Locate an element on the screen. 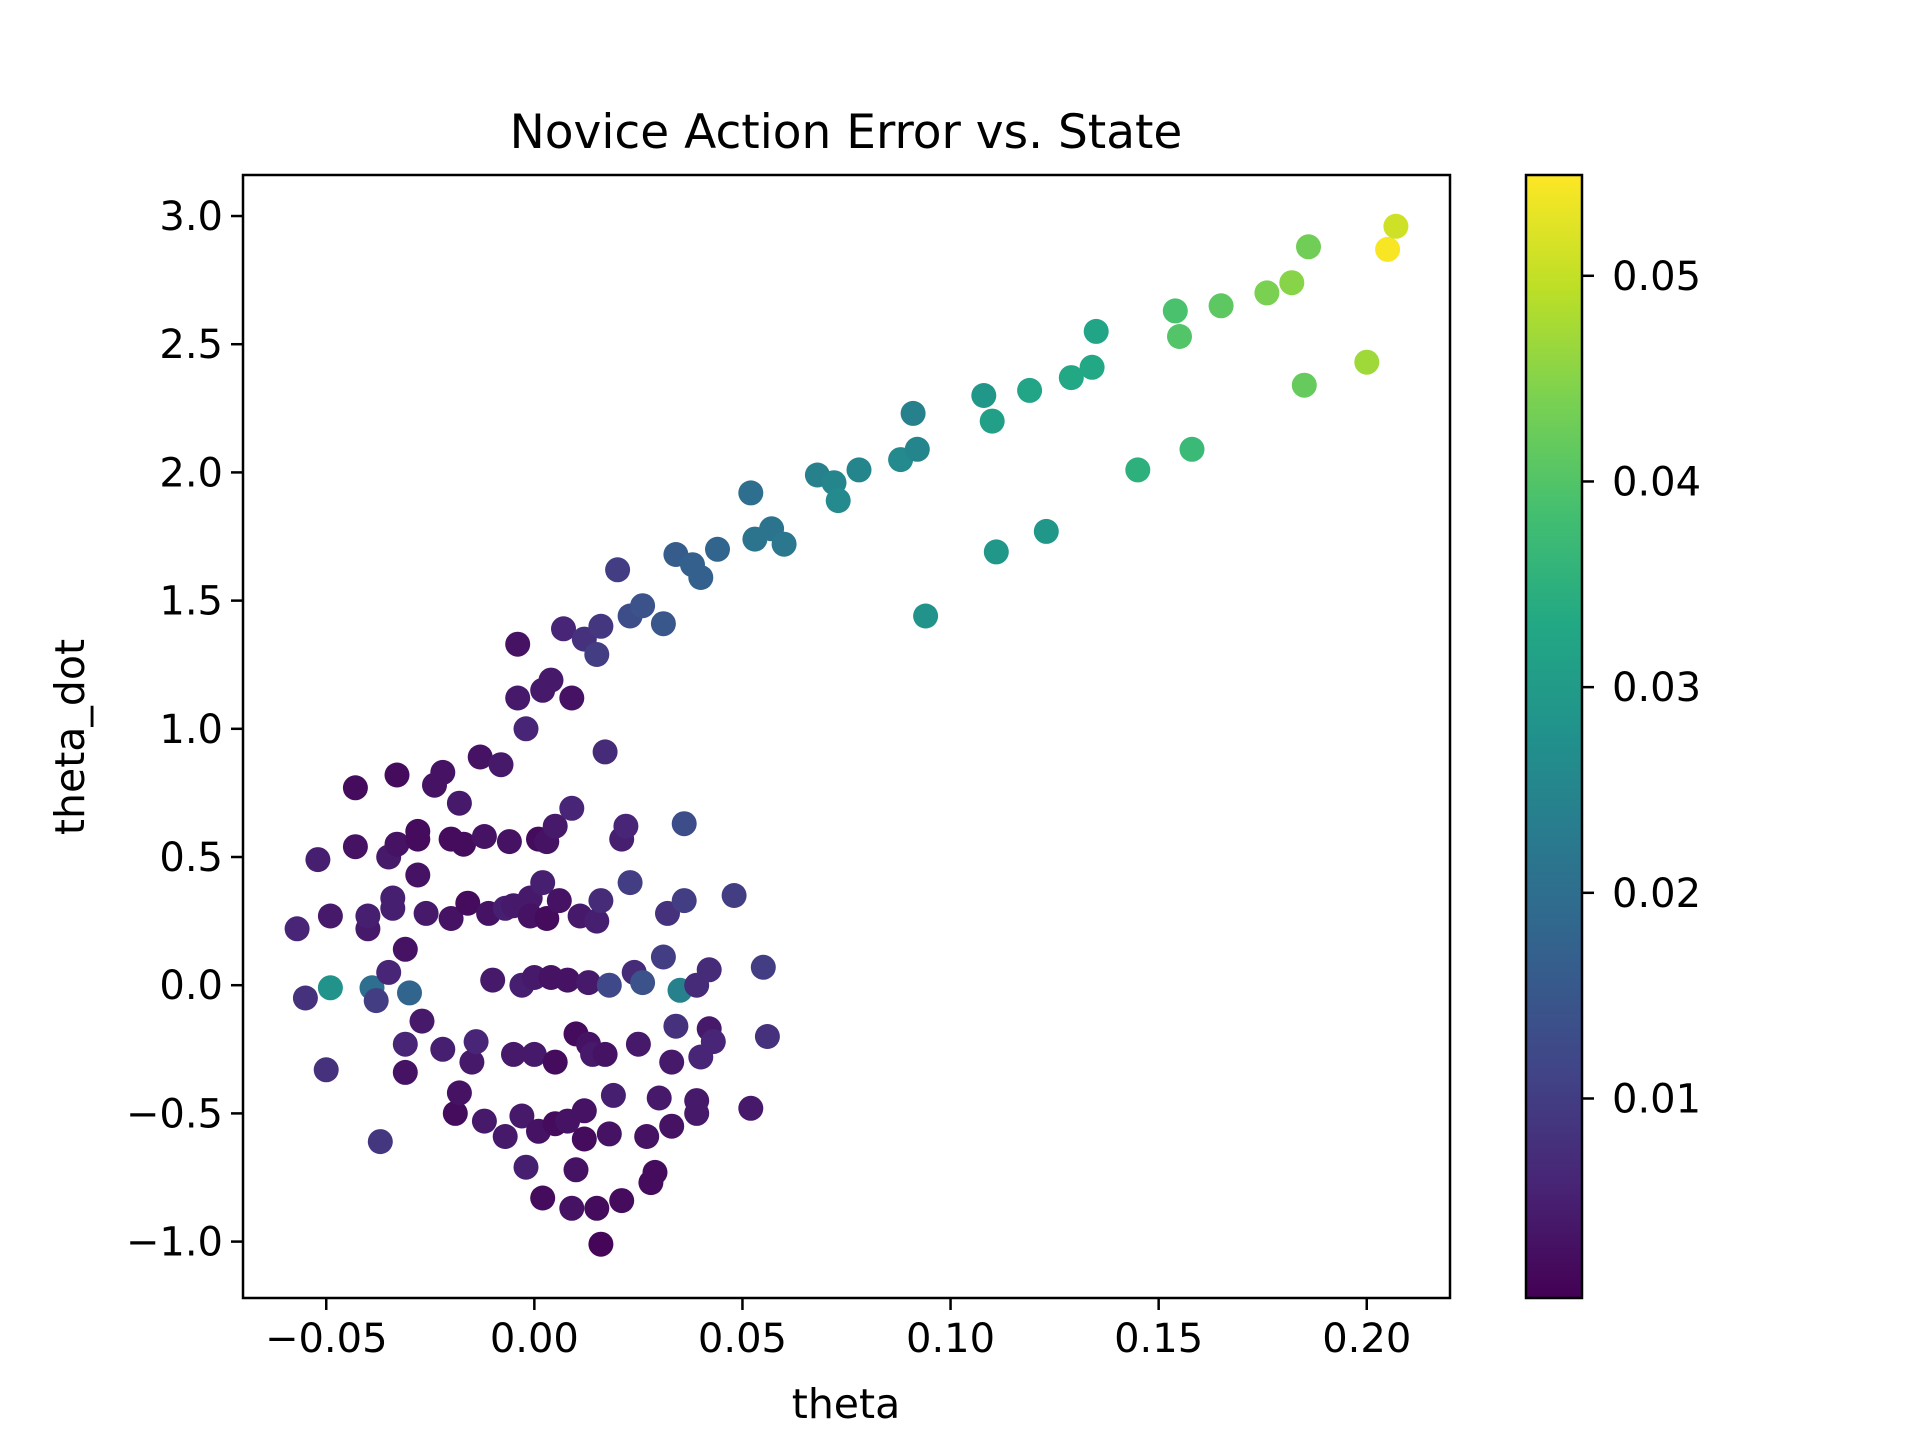 This screenshot has width=1920, height=1445. y-axis-label: theta_dot is located at coordinates (70, 737).